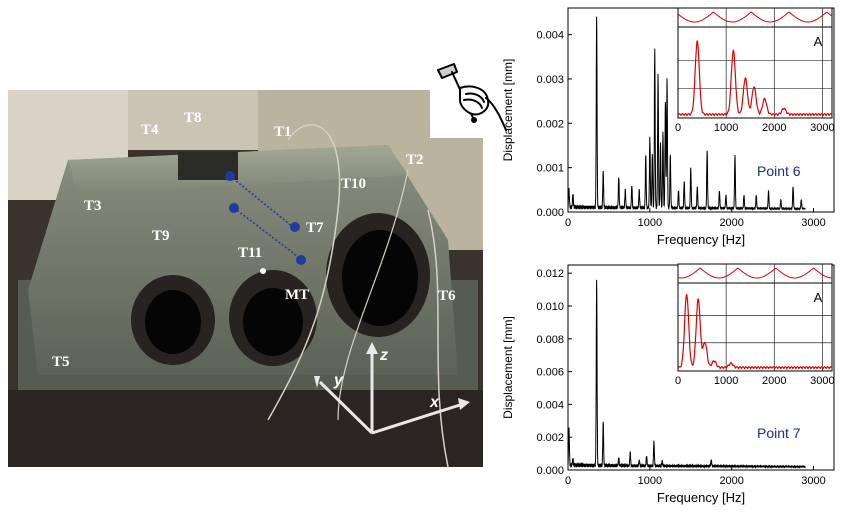 The height and width of the screenshot is (515, 842). I want to click on measurement-line, so click(261, 201).